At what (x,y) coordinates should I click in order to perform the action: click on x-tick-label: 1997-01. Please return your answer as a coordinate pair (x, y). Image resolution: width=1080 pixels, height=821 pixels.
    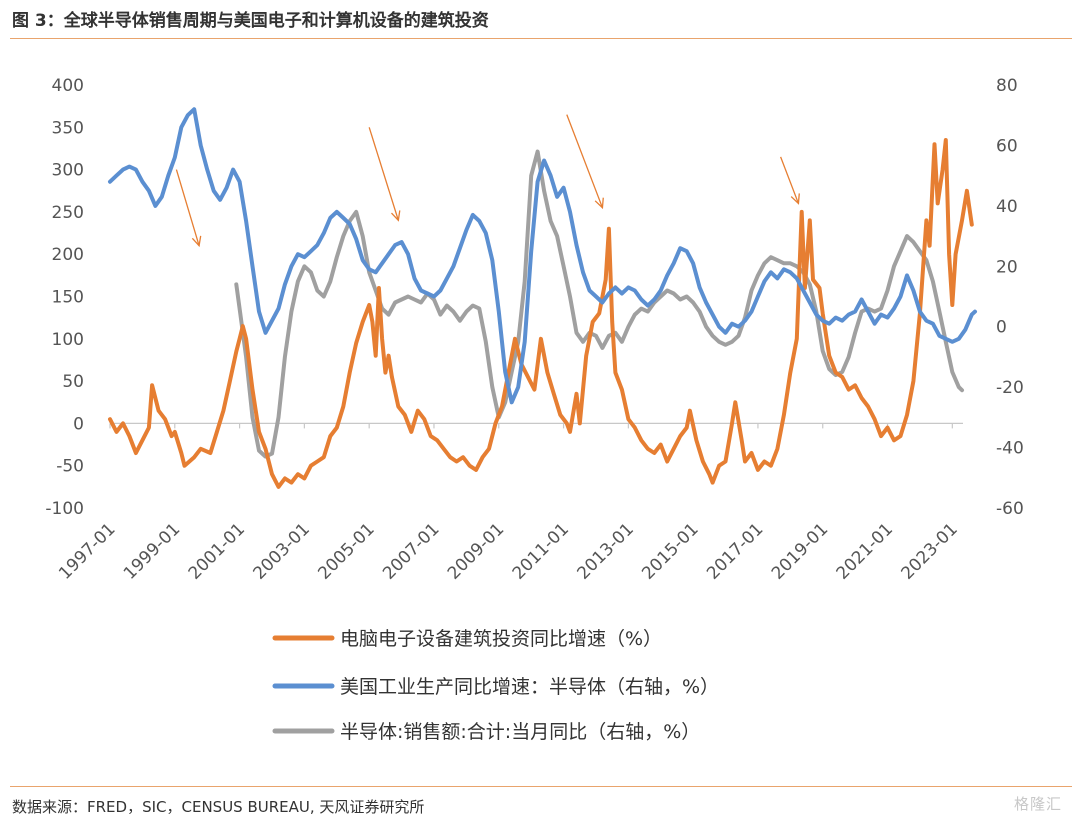
    Looking at the image, I should click on (87, 551).